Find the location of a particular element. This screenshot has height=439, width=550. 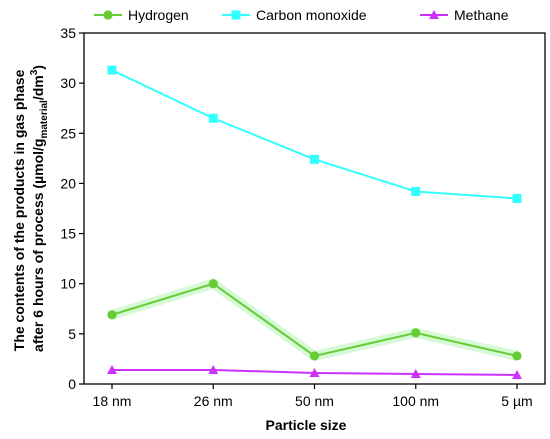

y-tick-label: 30 is located at coordinates (68, 83).